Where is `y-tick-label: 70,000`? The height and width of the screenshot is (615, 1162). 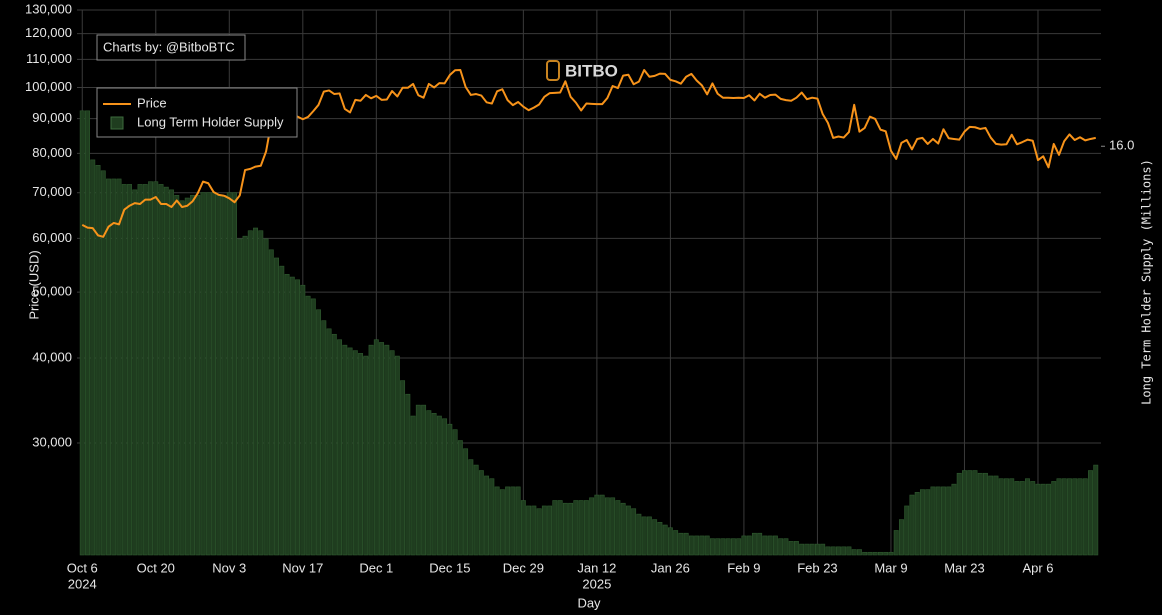
y-tick-label: 70,000 is located at coordinates (52, 191).